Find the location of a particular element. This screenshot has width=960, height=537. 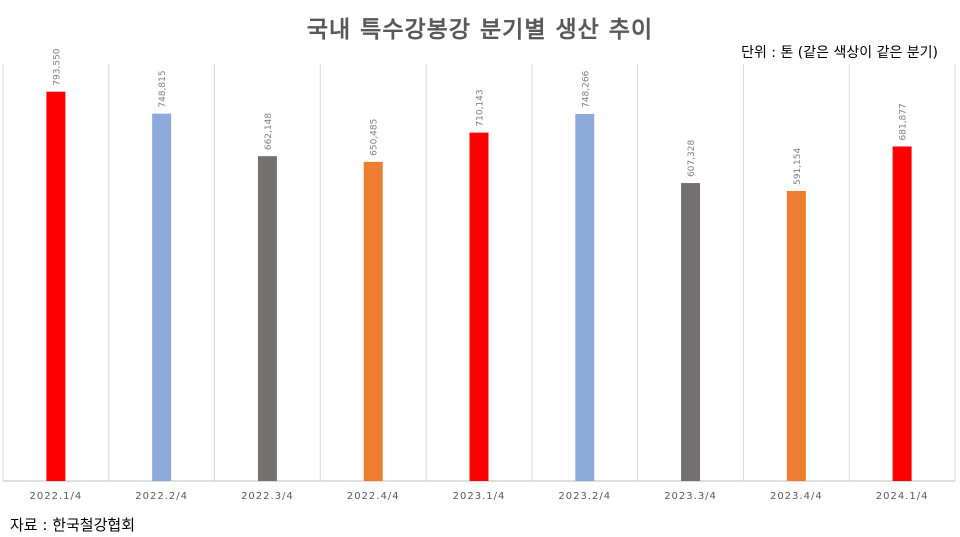

data-label: 591,154 is located at coordinates (798, 165).